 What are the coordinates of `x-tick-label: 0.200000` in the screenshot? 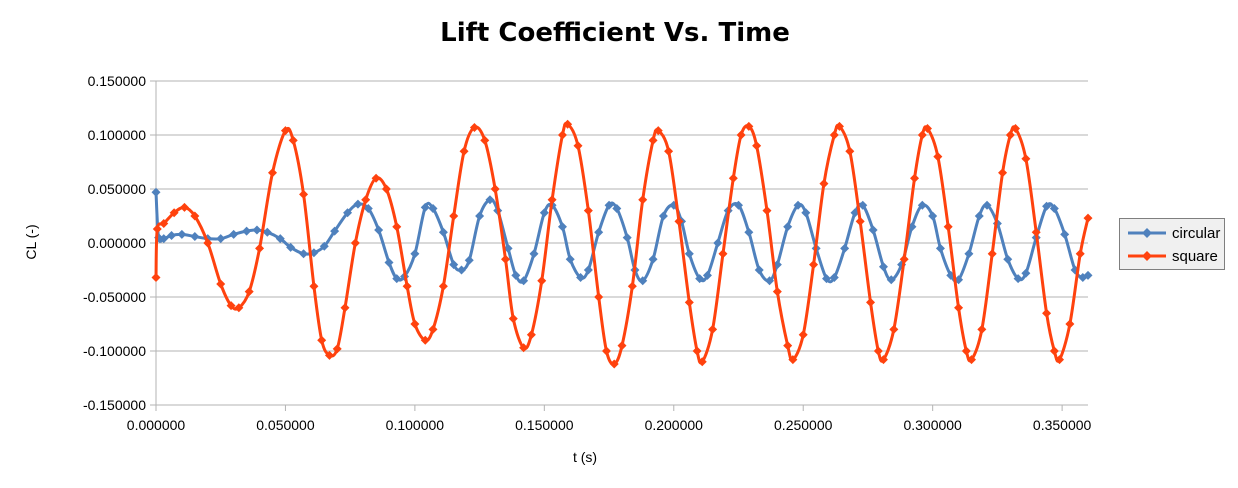 It's located at (674, 425).